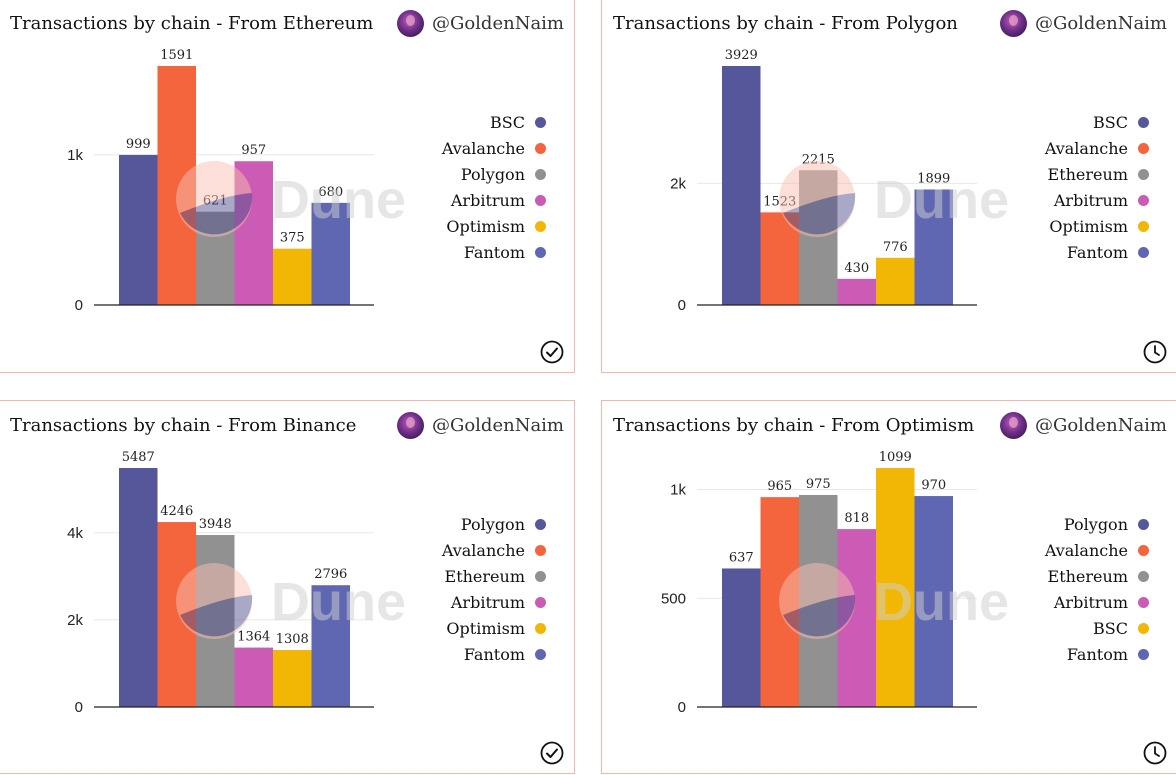 This screenshot has width=1176, height=775. Describe the element at coordinates (192, 23) in the screenshot. I see `chart-title: Transactions by chain - From Ethereum` at that location.